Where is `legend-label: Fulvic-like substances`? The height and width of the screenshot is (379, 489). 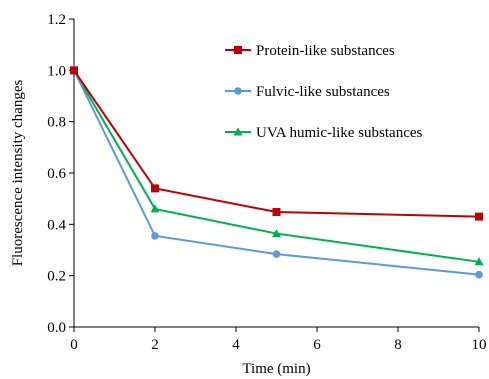 legend-label: Fulvic-like substances is located at coordinates (323, 92).